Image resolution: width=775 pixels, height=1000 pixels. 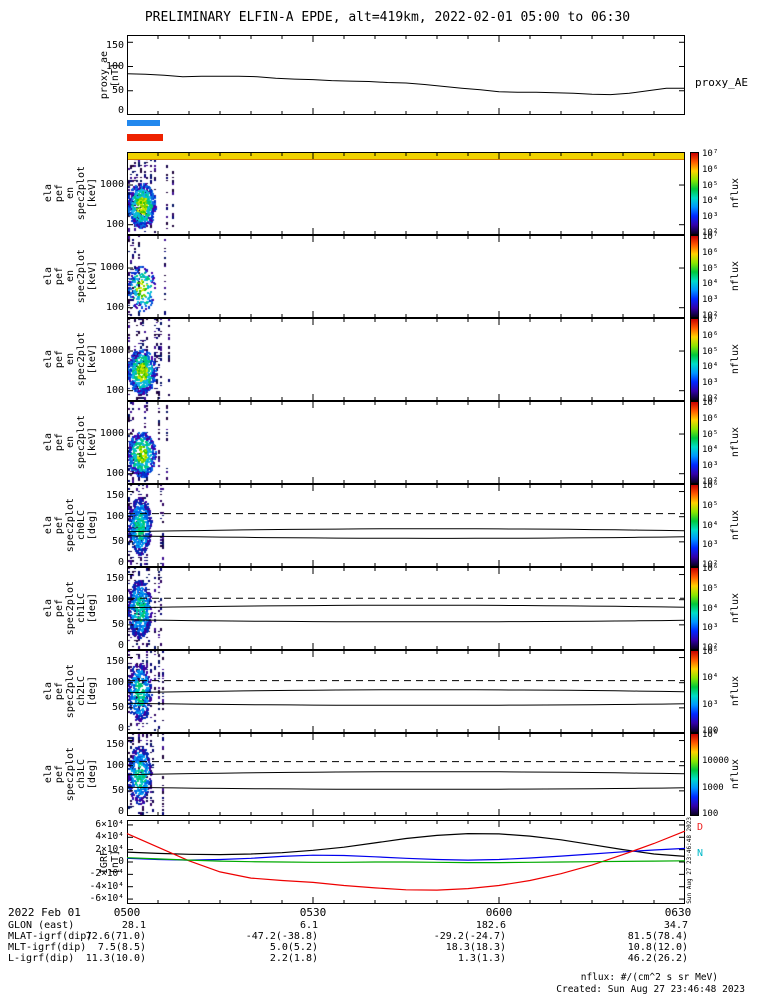 I want to click on axis-label-line: en, so click(x=70, y=193).